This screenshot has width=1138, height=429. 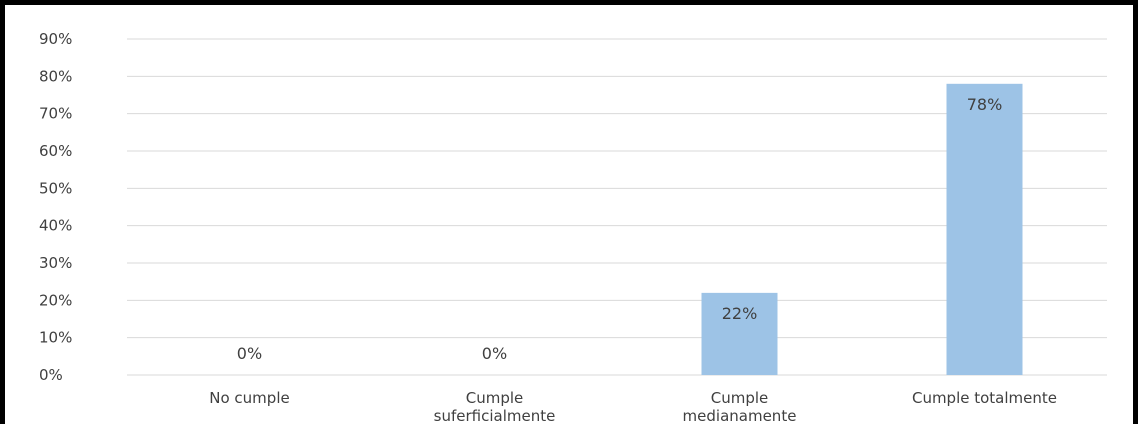 What do you see at coordinates (985, 104) in the screenshot?
I see `data-label: 78%` at bounding box center [985, 104].